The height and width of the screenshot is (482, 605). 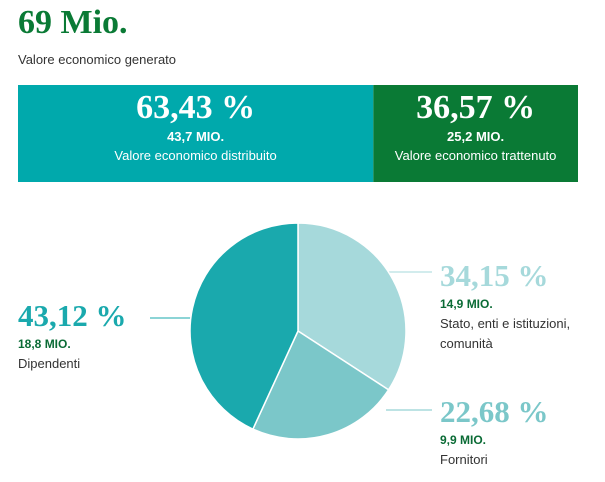 What do you see at coordinates (464, 459) in the screenshot?
I see `slice-name: Fornitori` at bounding box center [464, 459].